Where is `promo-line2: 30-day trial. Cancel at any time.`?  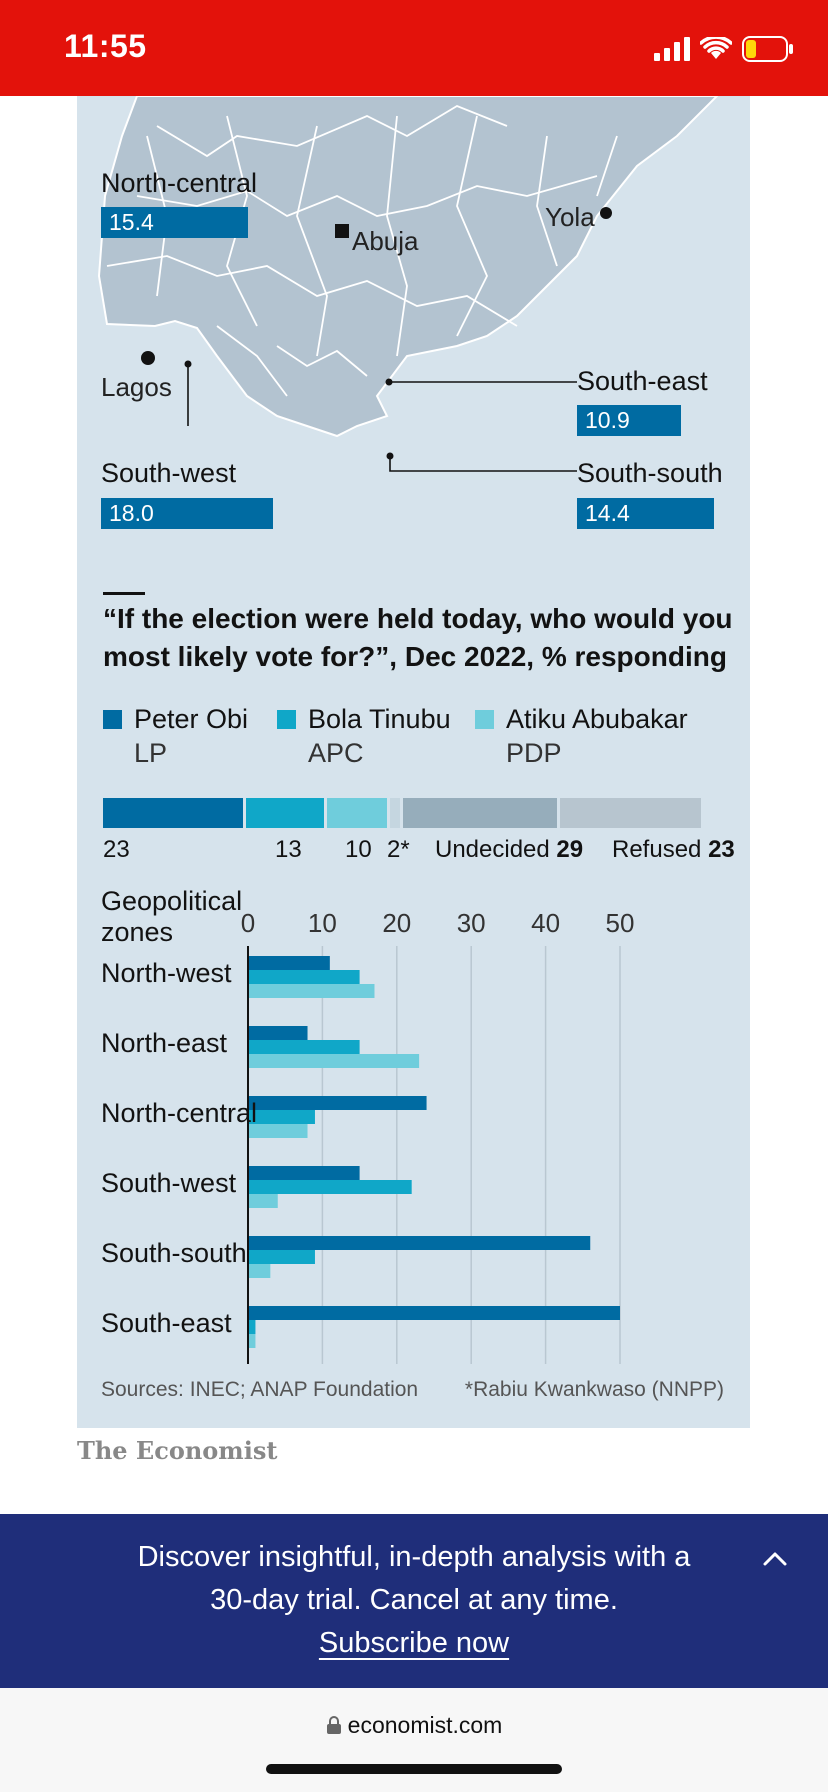
promo-line2: 30-day trial. Cancel at any time. is located at coordinates (414, 1600).